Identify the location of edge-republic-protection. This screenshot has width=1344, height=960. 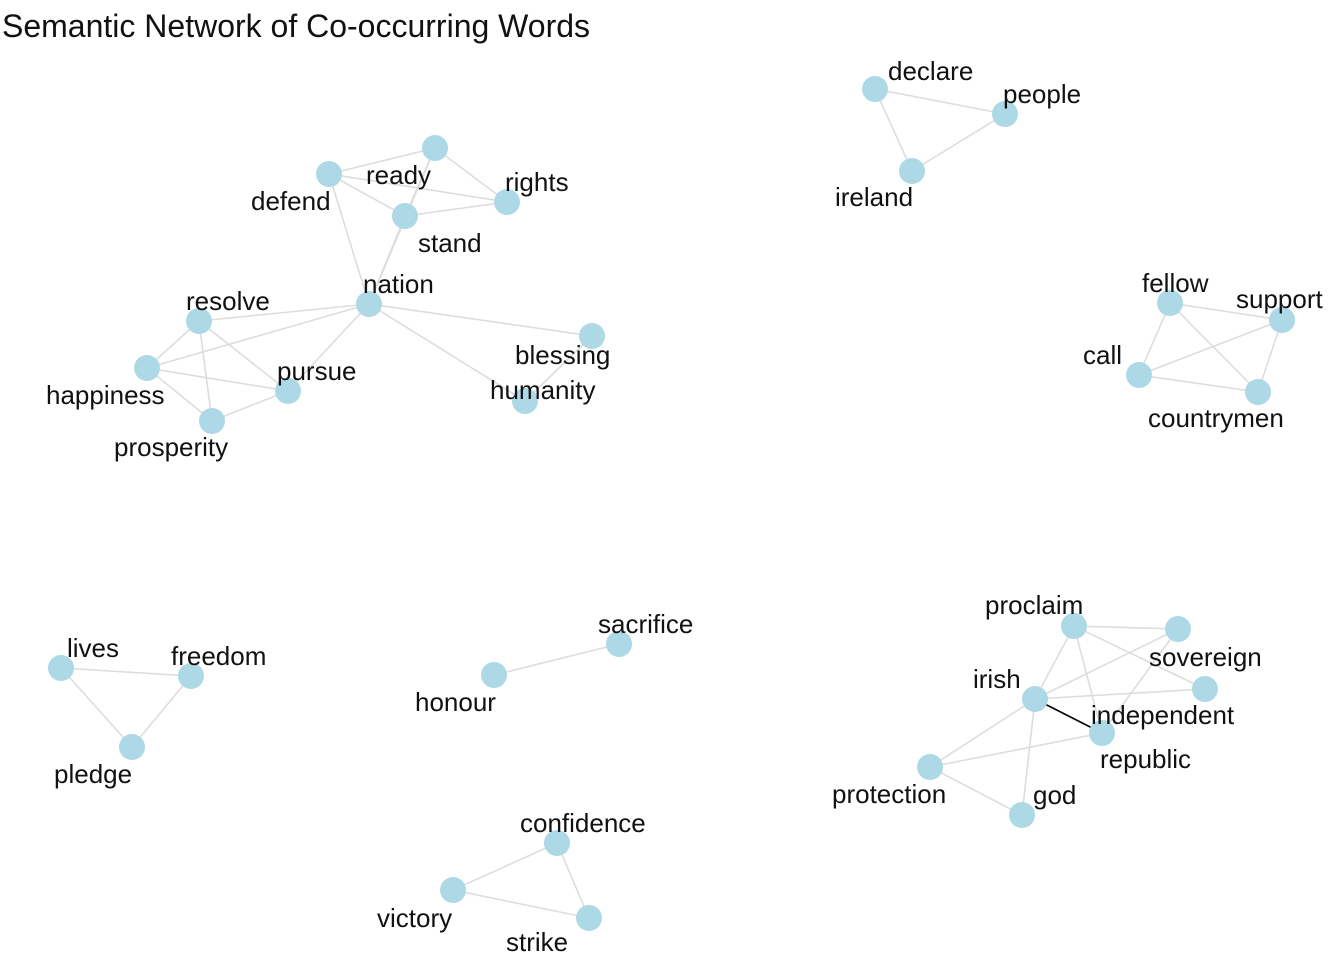
(1016, 750).